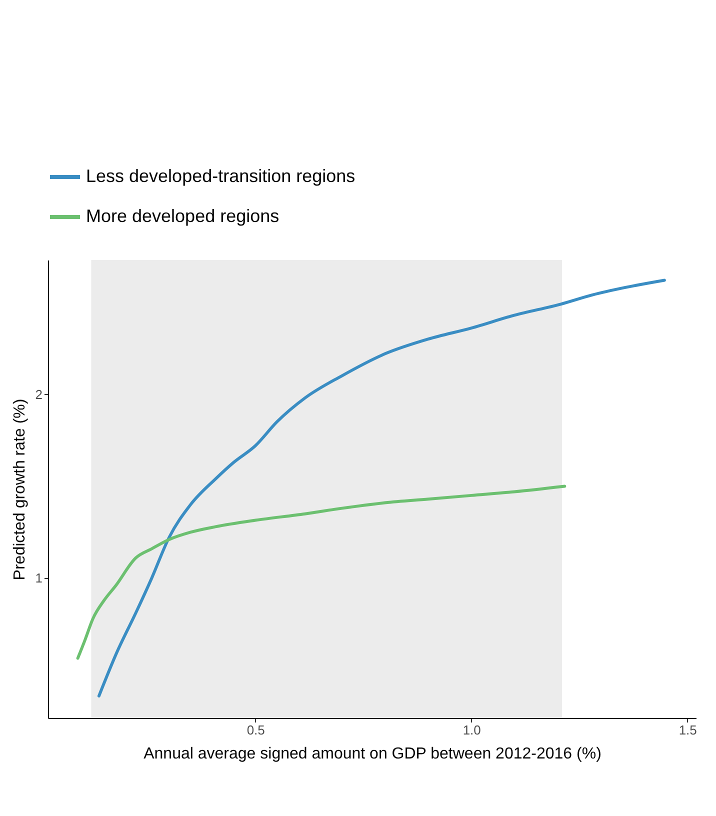  I want to click on x-tick-label: 1.5, so click(687, 730).